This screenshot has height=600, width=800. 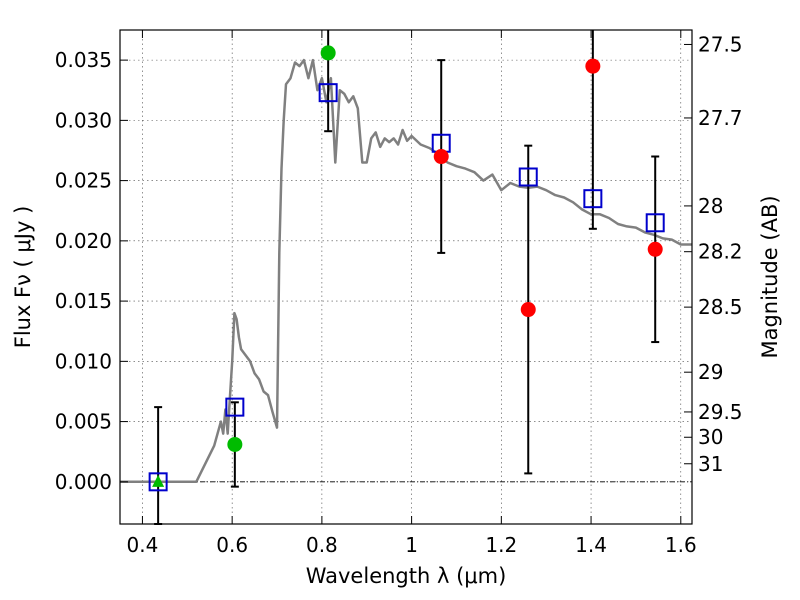 What do you see at coordinates (770, 276) in the screenshot?
I see `right-axis-label: Magnitude (AB)` at bounding box center [770, 276].